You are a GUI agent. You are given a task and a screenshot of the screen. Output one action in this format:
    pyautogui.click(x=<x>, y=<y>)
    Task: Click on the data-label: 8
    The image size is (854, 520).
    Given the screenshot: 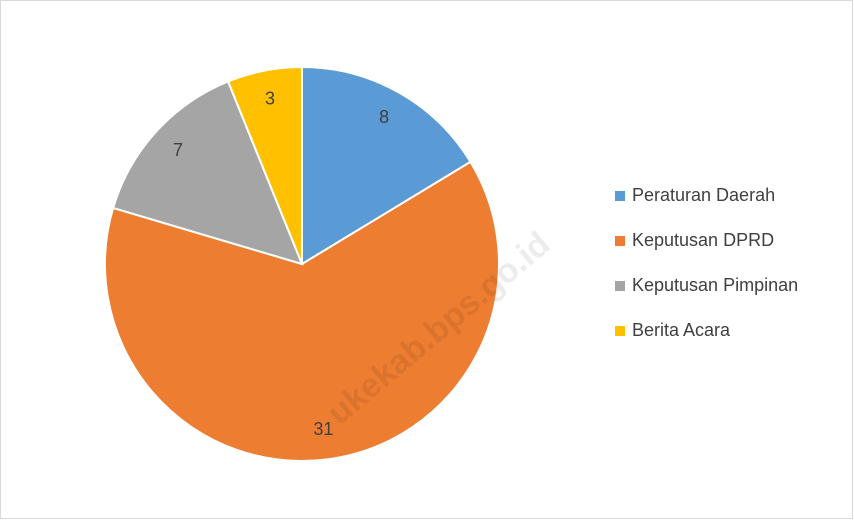 What is the action you would take?
    pyautogui.click(x=384, y=117)
    